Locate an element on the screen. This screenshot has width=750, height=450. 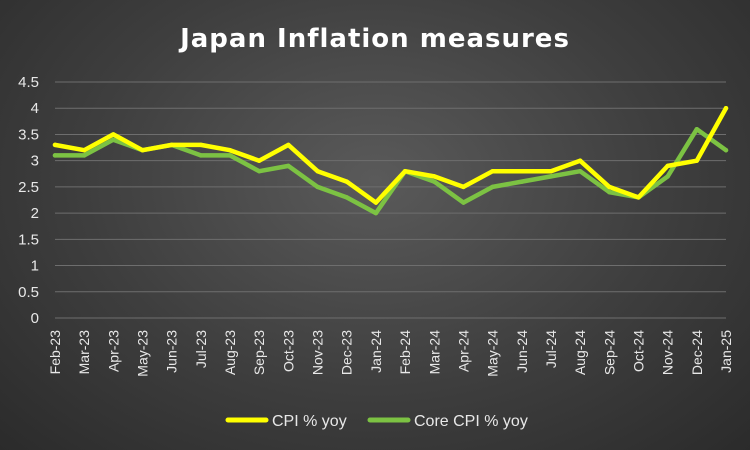
x-tick-label: Oct-24 is located at coordinates (638, 351).